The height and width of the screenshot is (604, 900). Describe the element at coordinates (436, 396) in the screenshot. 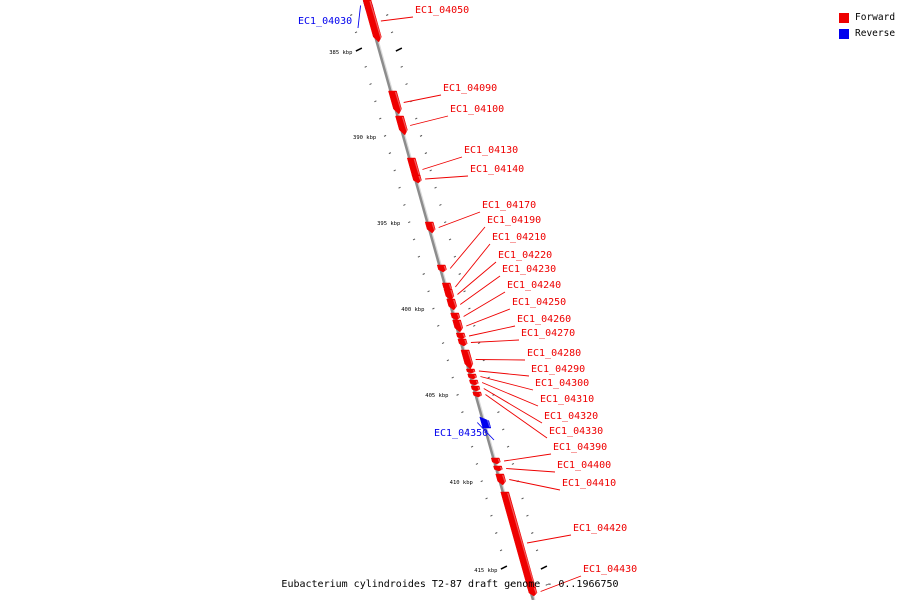

I see `ruler-tick-label: 405 kbp` at that location.